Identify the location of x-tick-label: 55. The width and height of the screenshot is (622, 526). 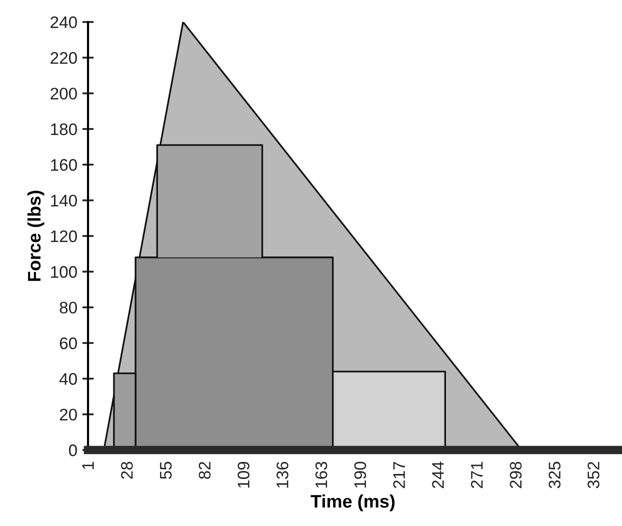
(166, 470).